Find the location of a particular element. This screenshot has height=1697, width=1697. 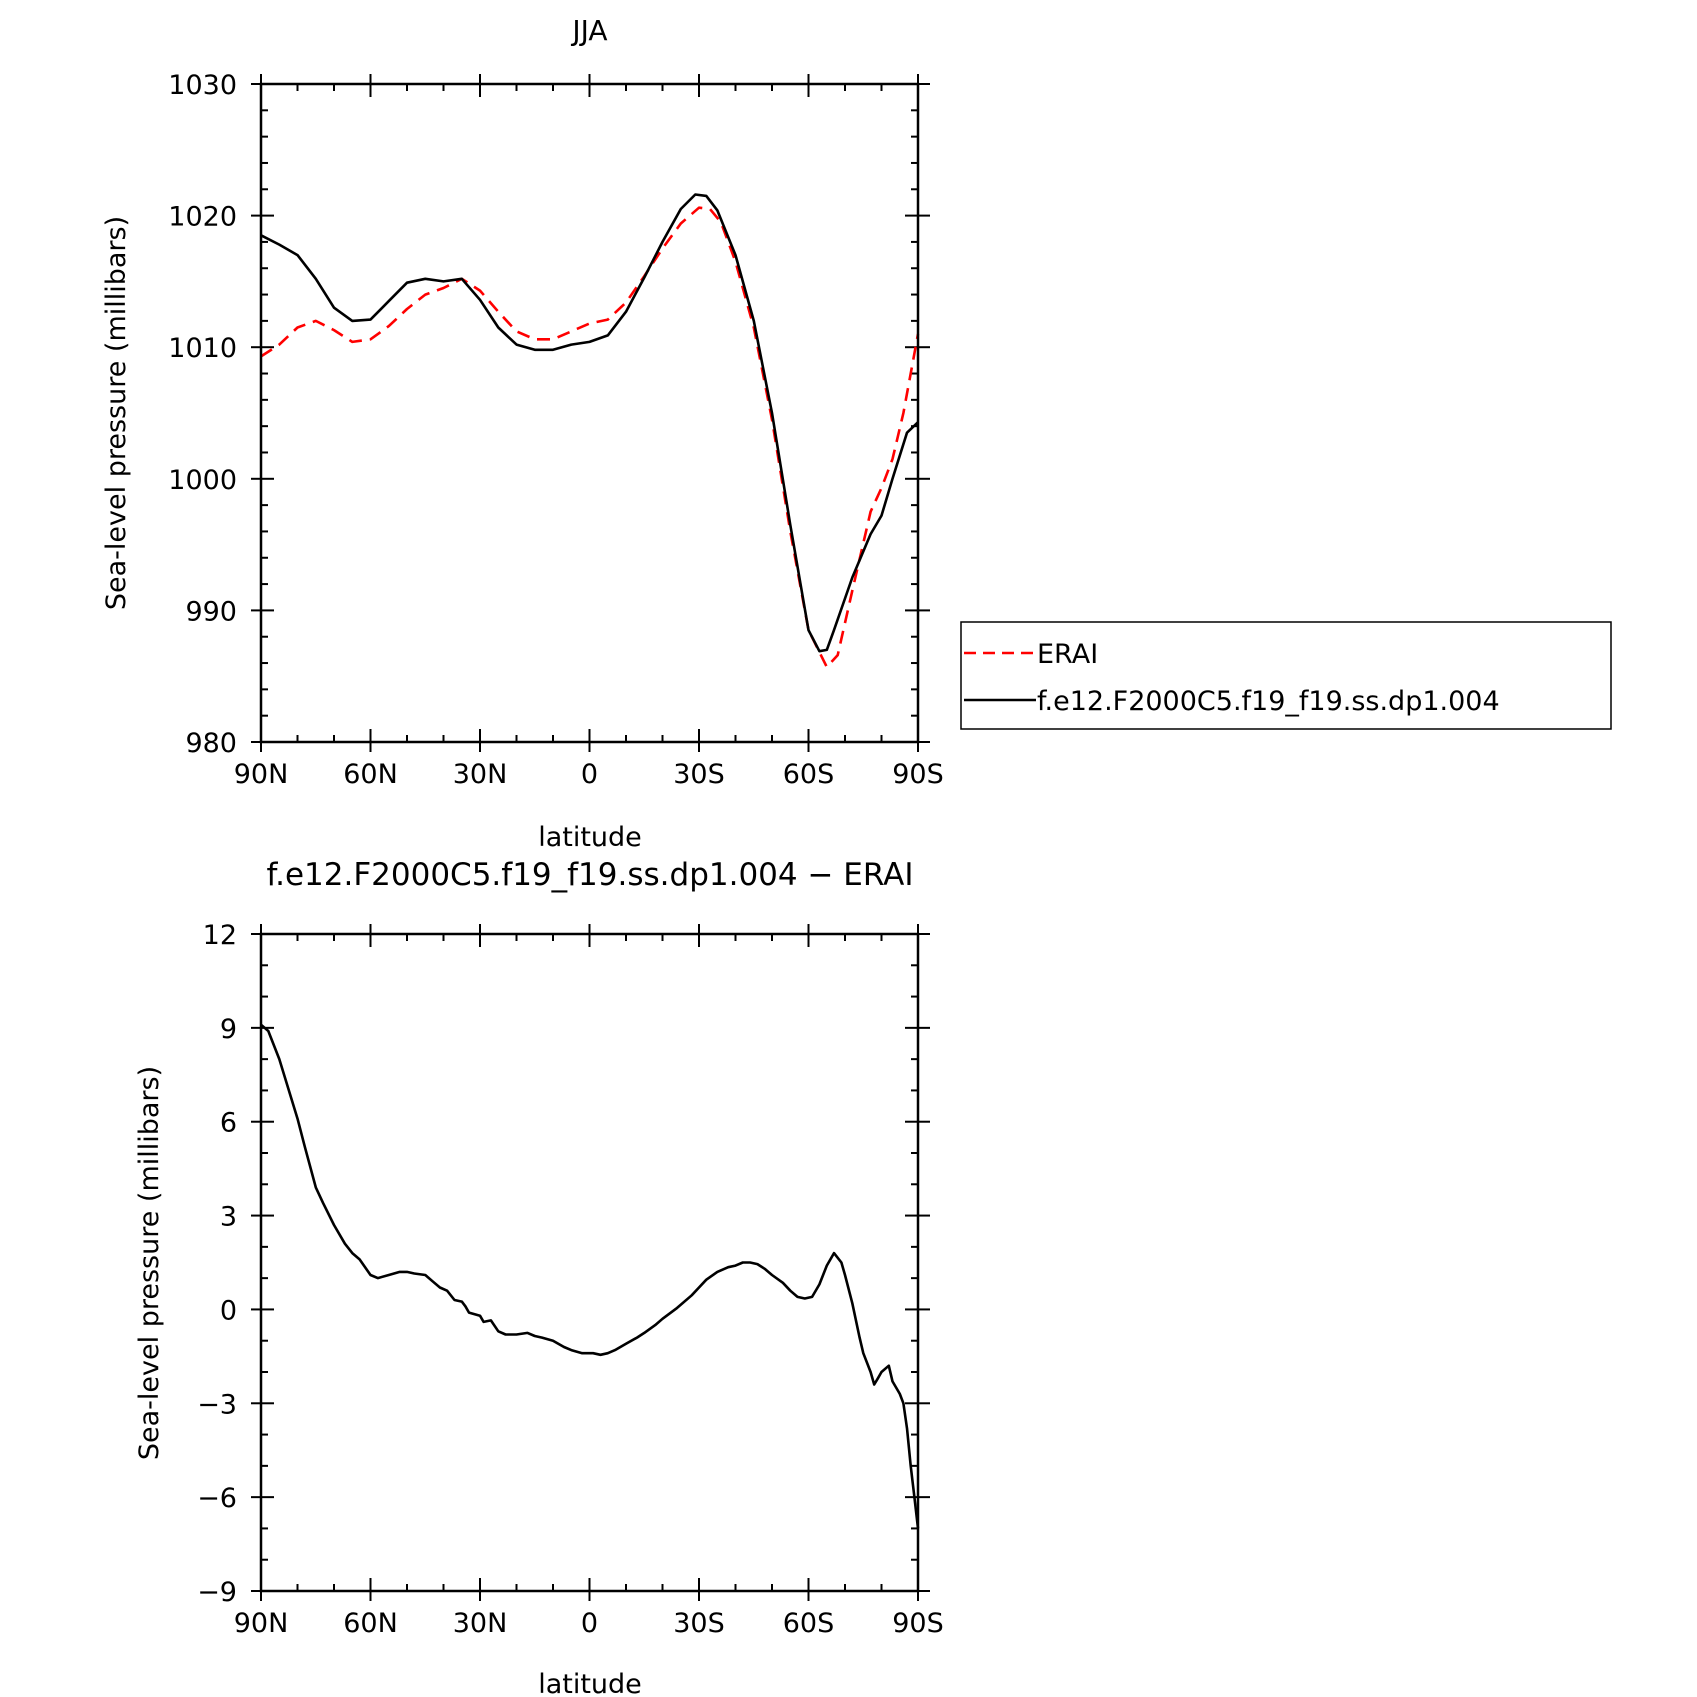

bottom-ytick-label: −3 is located at coordinates (217, 1404).